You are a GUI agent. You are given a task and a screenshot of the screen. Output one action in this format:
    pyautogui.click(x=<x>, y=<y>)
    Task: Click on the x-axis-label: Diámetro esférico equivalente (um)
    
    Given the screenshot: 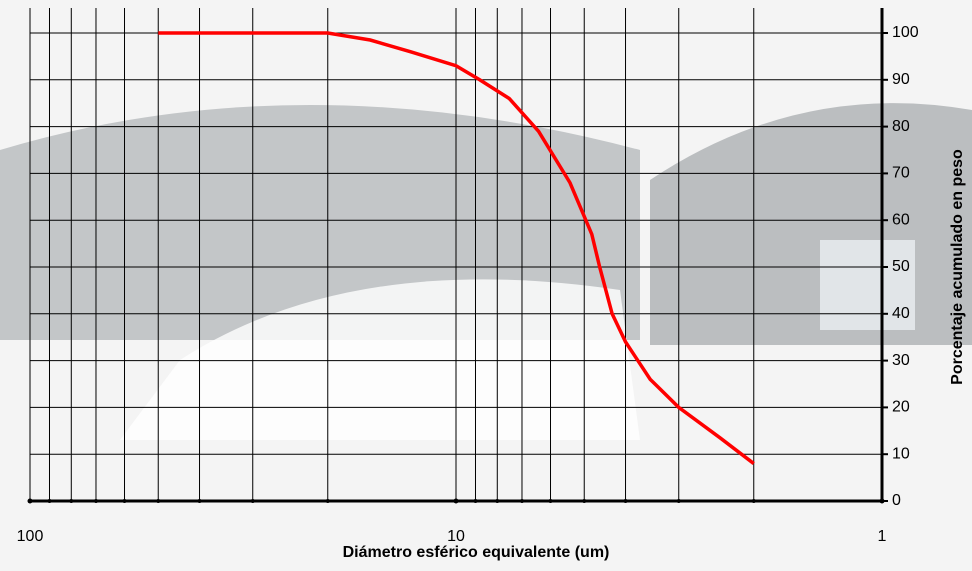 What is the action you would take?
    pyautogui.click(x=476, y=552)
    